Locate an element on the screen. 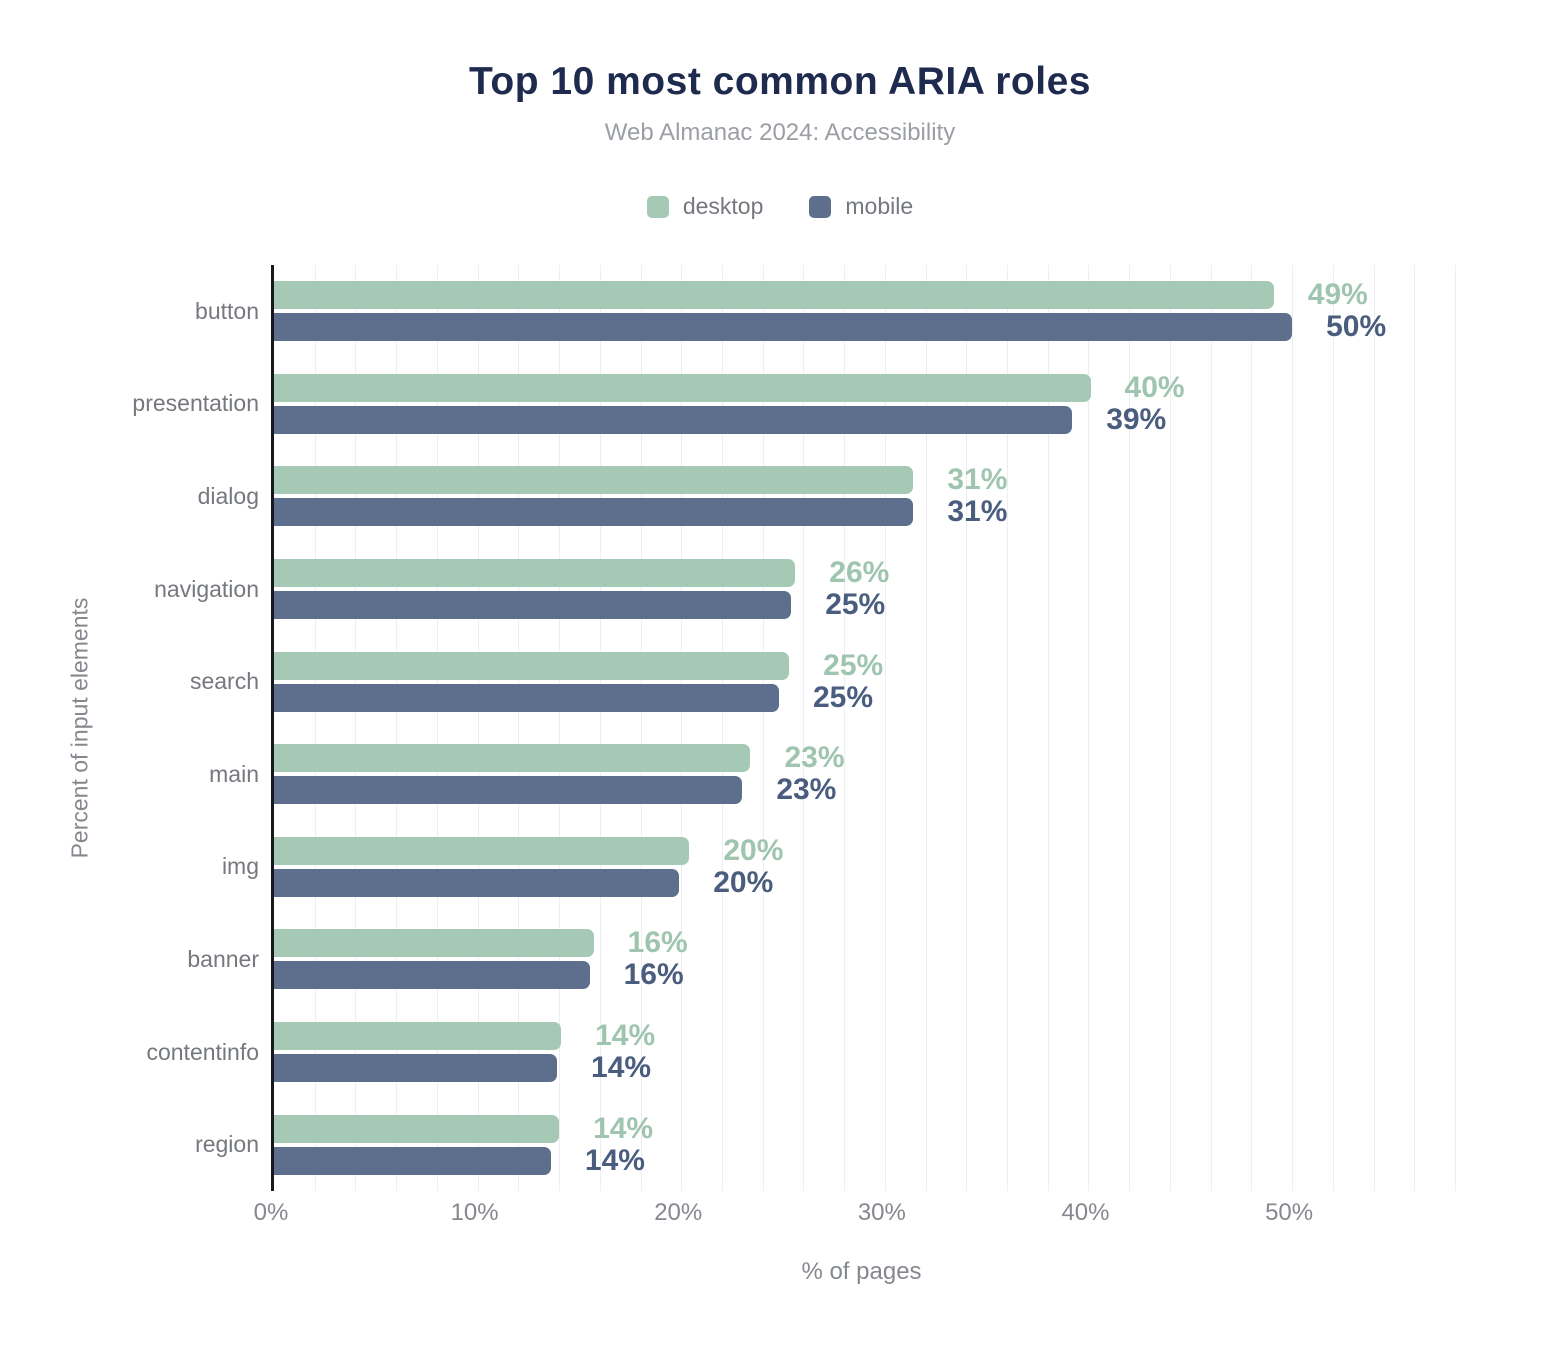  mobile-value-label: 16% is located at coordinates (653, 975).